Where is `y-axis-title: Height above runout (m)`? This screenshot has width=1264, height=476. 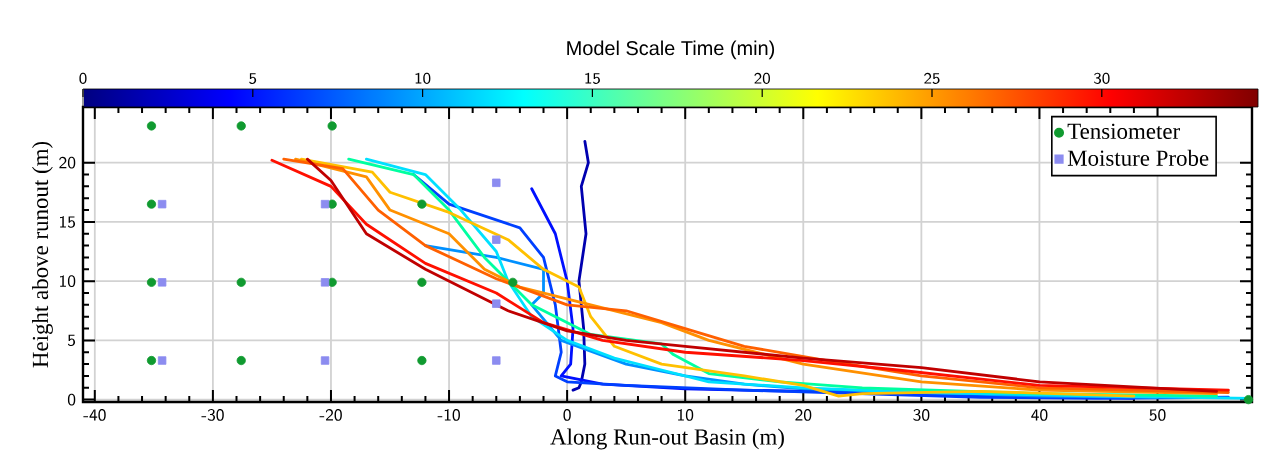
y-axis-title: Height above runout (m) is located at coordinates (42, 254).